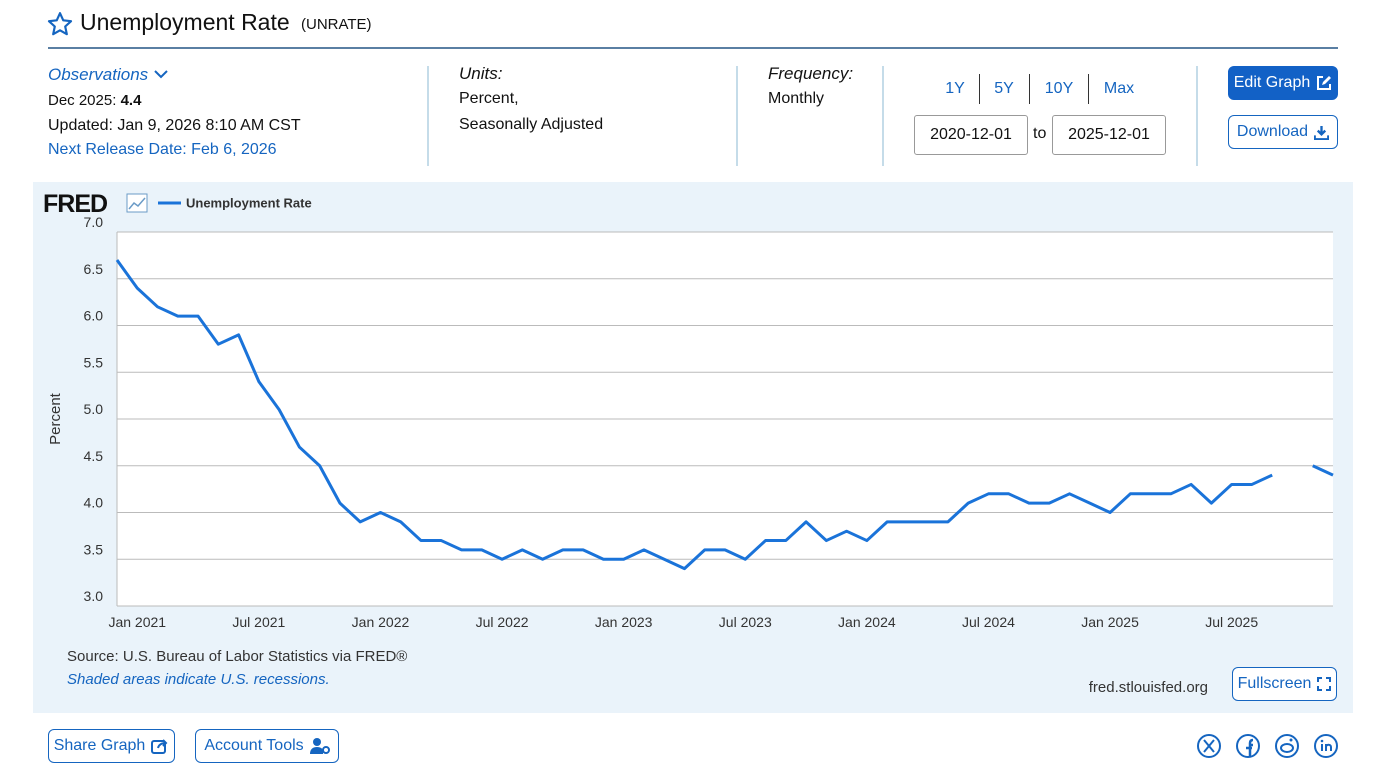 Image resolution: width=1388 pixels, height=772 pixels. I want to click on x-icon, so click(1209, 746).